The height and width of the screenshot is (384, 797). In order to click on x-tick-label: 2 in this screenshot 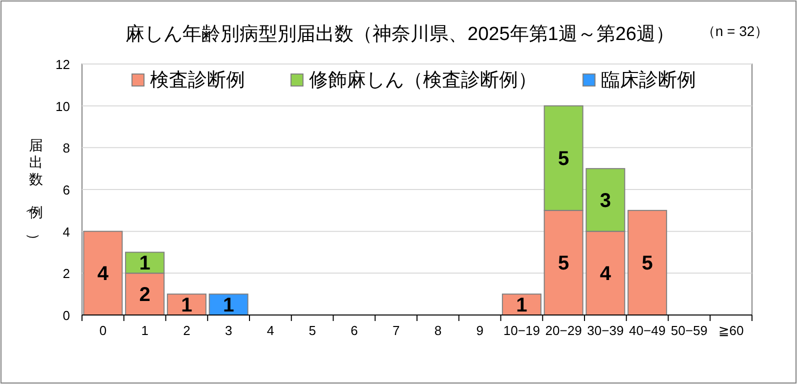, I will do `click(186, 330)`.